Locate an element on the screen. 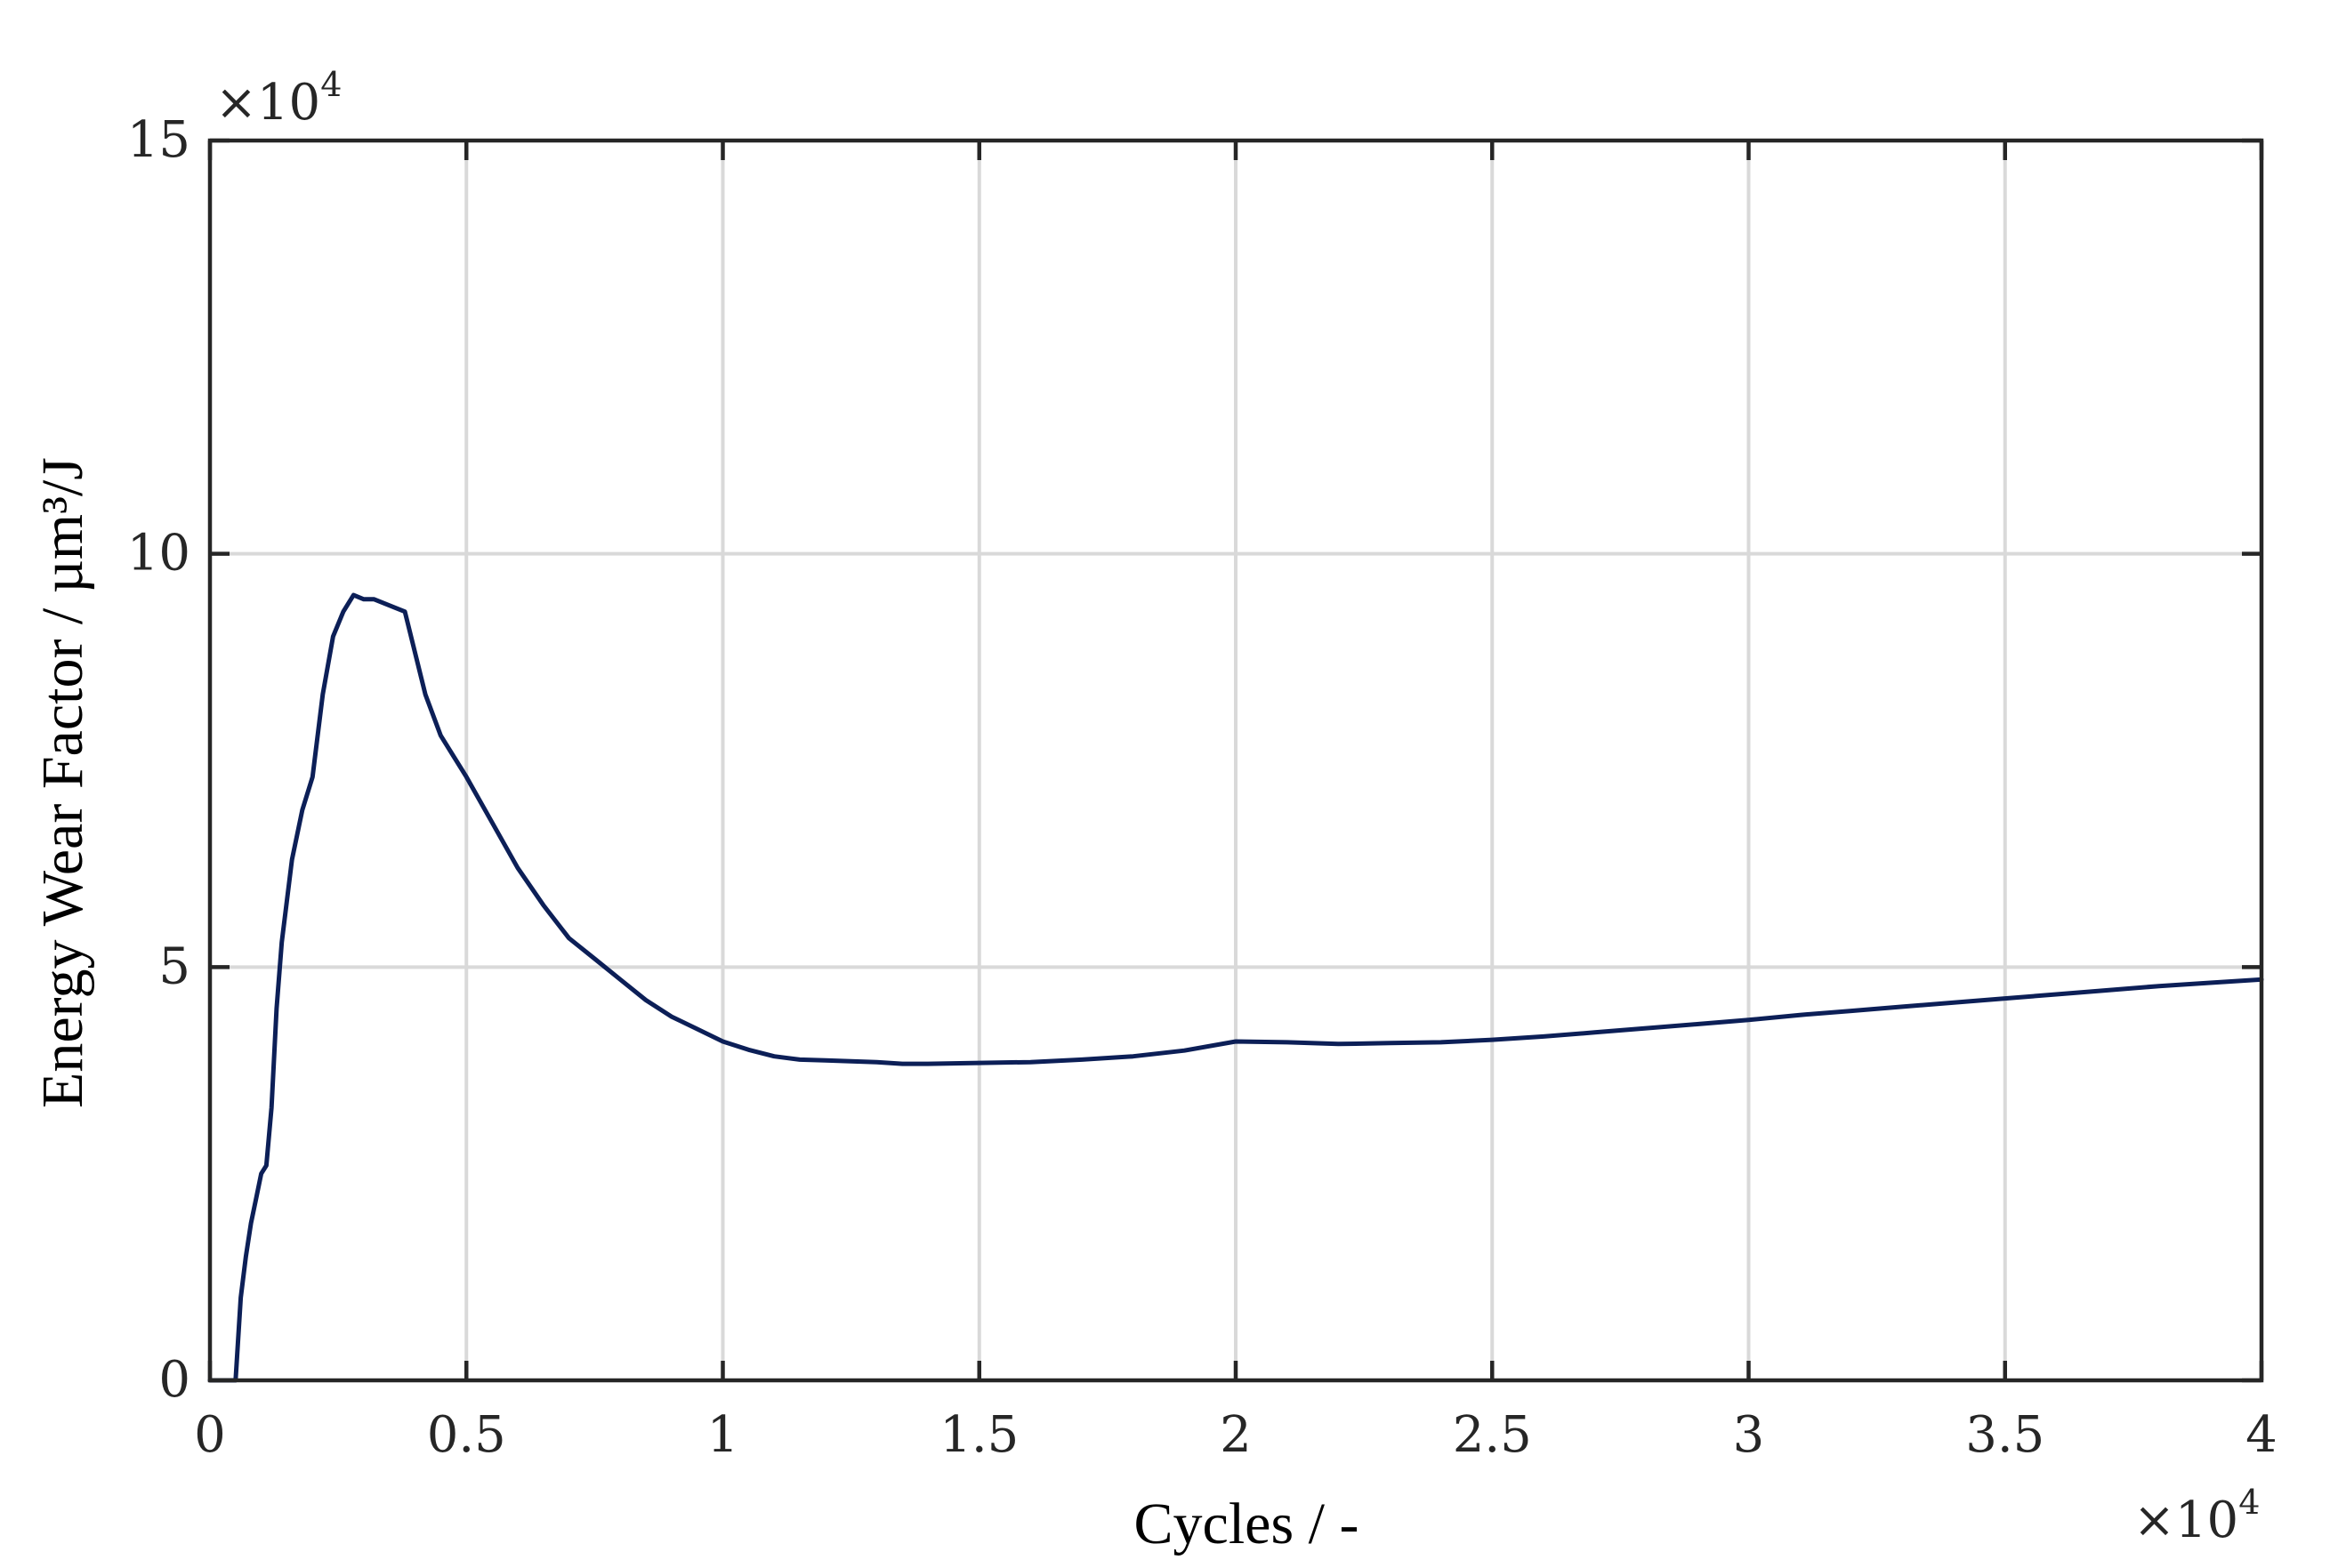 This screenshot has height=1568, width=2338. y-tick-label: 5 is located at coordinates (174, 966).